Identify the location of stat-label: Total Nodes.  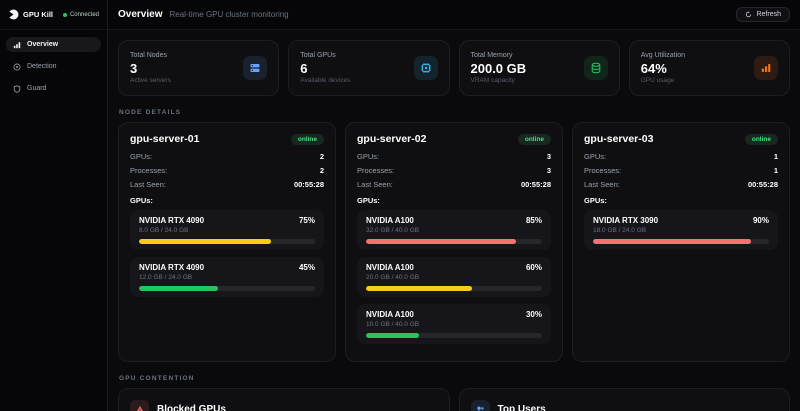
(148, 55).